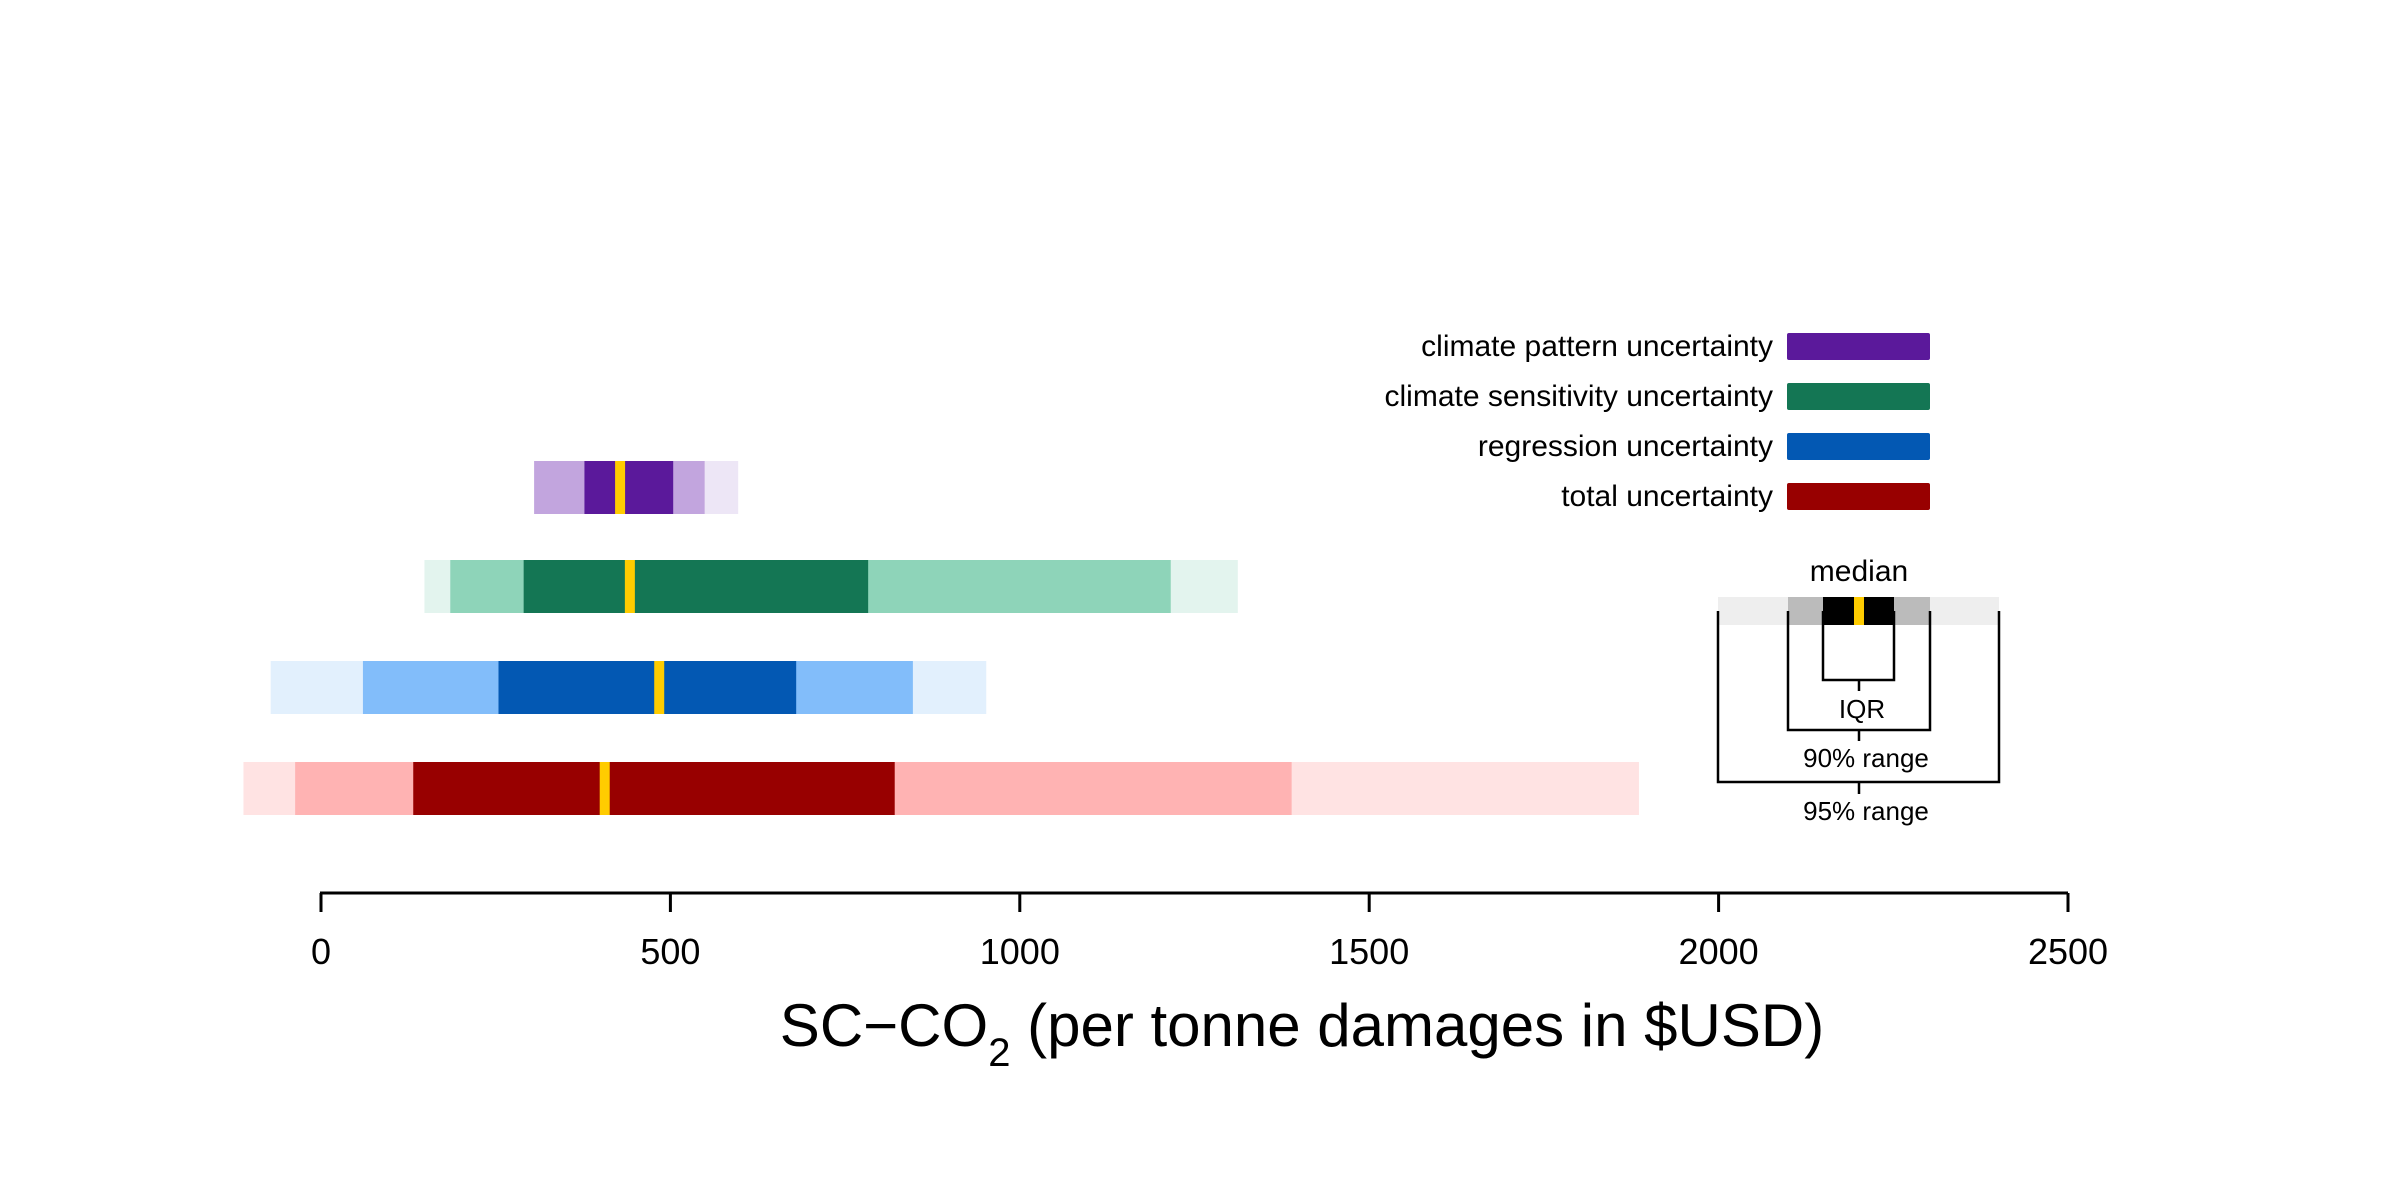 The image size is (2400, 1200). What do you see at coordinates (1866, 811) in the screenshot?
I see `key-95-label: 95% range` at bounding box center [1866, 811].